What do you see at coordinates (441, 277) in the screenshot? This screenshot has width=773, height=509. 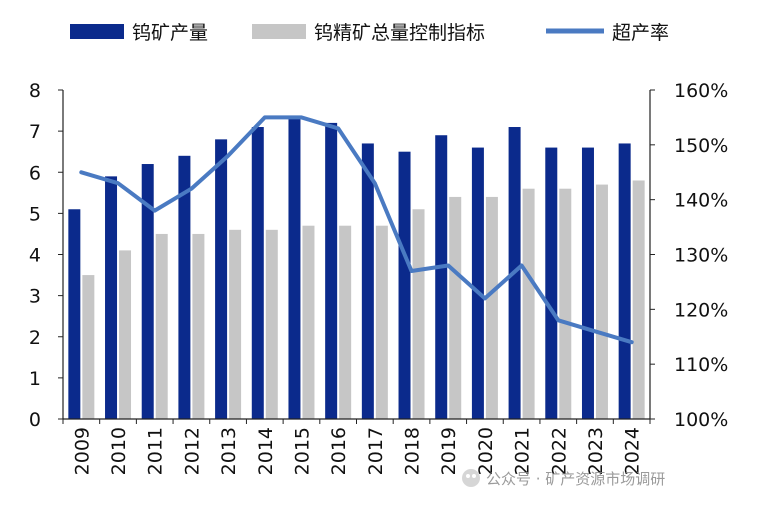 I see `bar-production-2019` at bounding box center [441, 277].